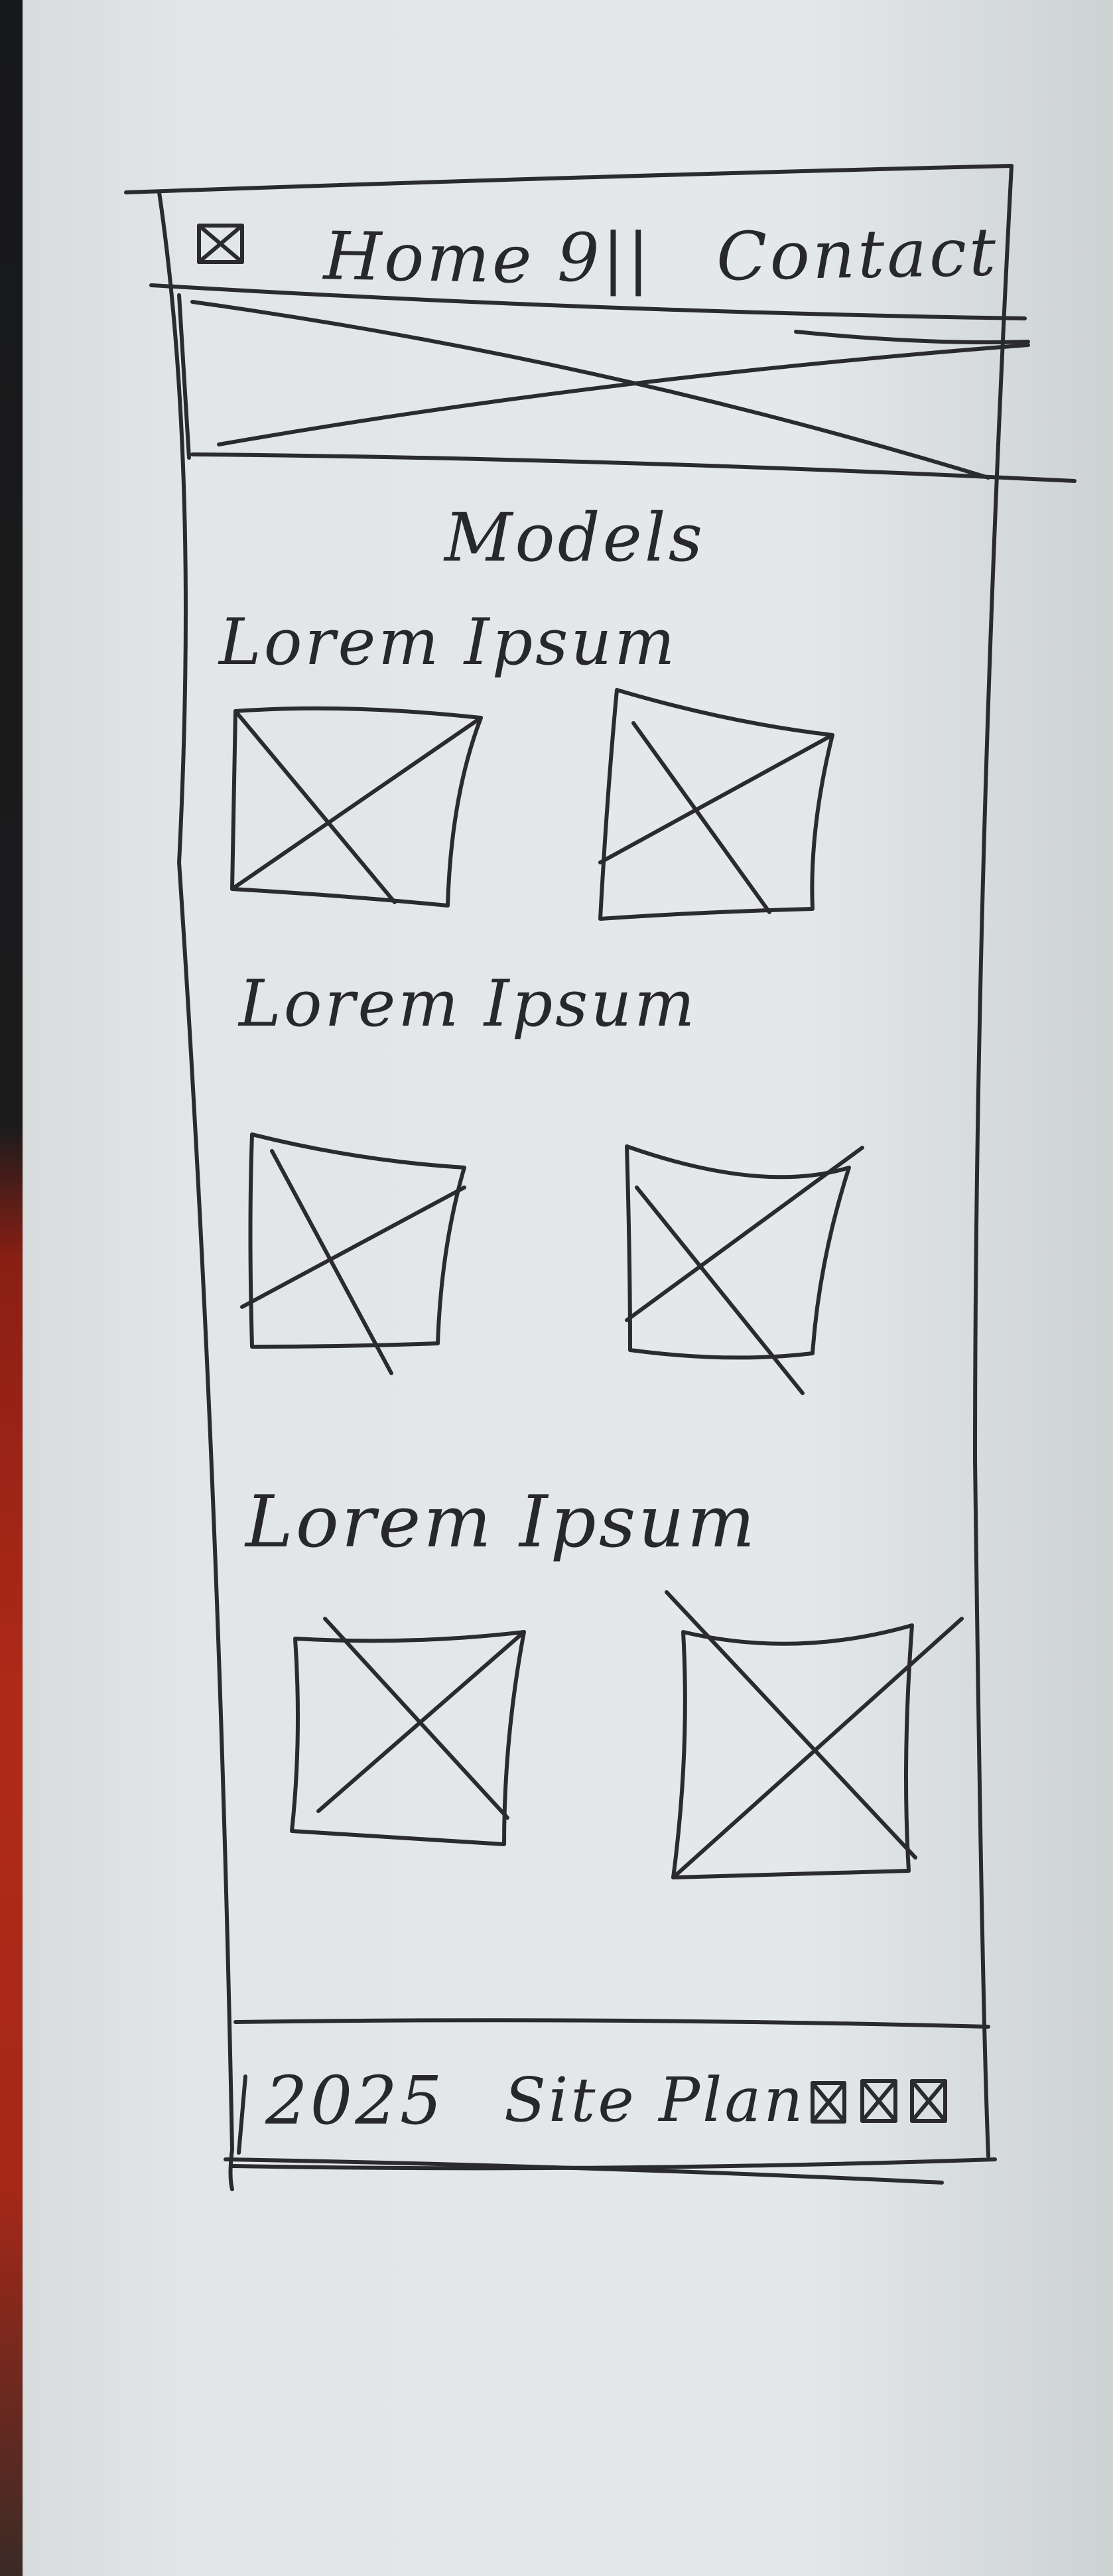 This screenshot has height=2576, width=1113. I want to click on footer-year: 2025, so click(355, 2100).